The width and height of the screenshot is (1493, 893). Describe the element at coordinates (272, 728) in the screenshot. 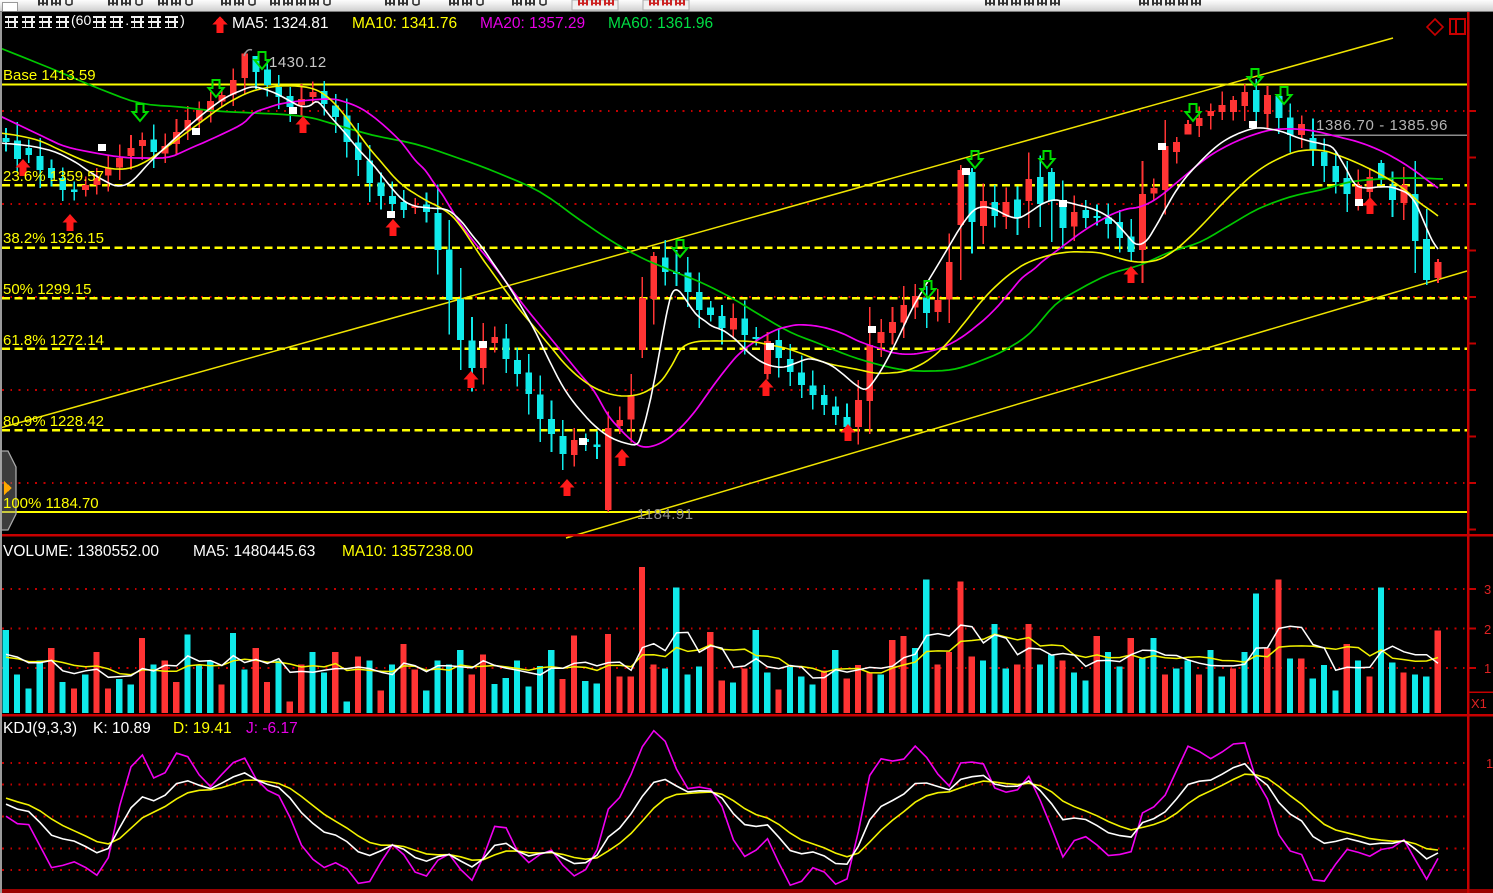

I see `svg-text: J: -6.17` at that location.